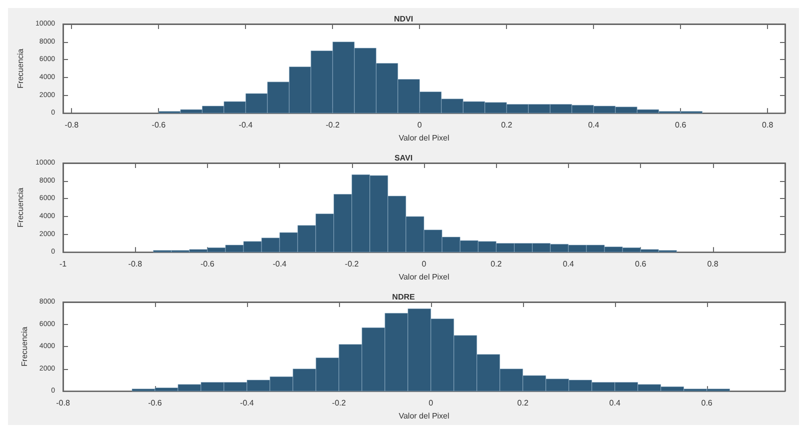 The width and height of the screenshot is (807, 434). Describe the element at coordinates (404, 19) in the screenshot. I see `chart-title: NDVI` at that location.